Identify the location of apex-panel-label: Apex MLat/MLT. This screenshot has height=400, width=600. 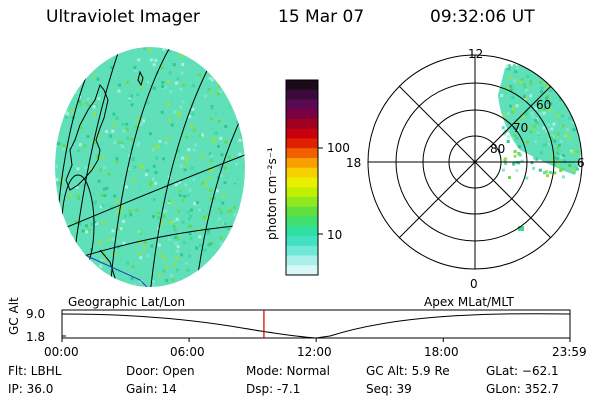
(469, 302).